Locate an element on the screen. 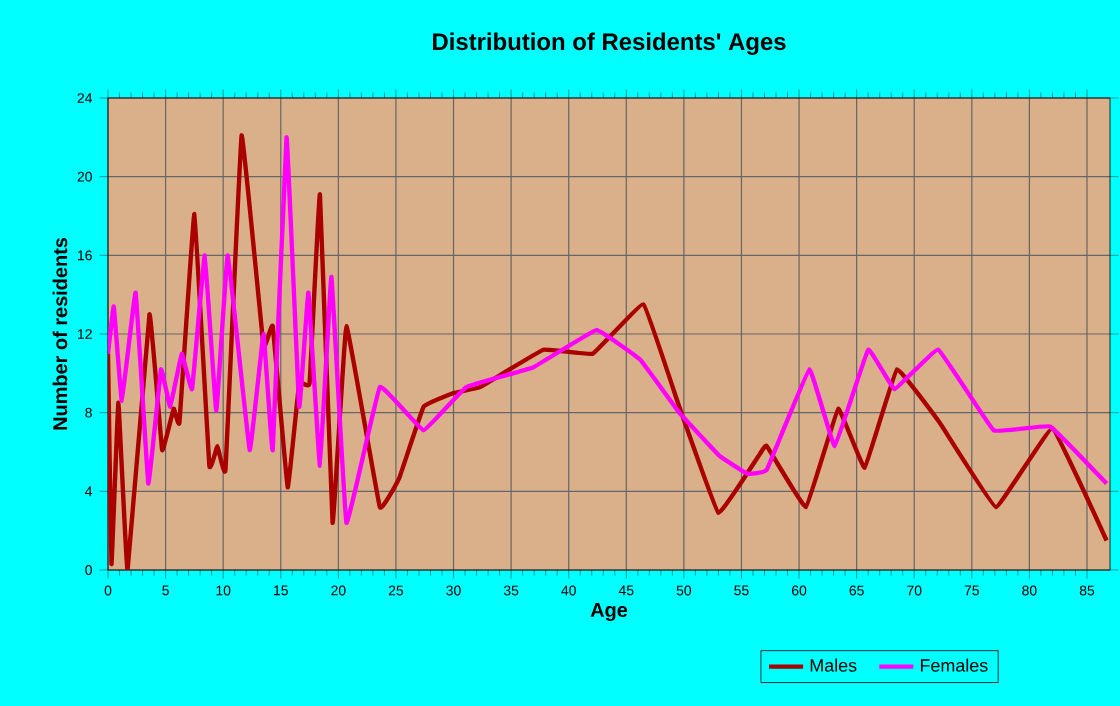 The width and height of the screenshot is (1120, 706). chart-title: Distribution of Residents' Ages is located at coordinates (609, 43).